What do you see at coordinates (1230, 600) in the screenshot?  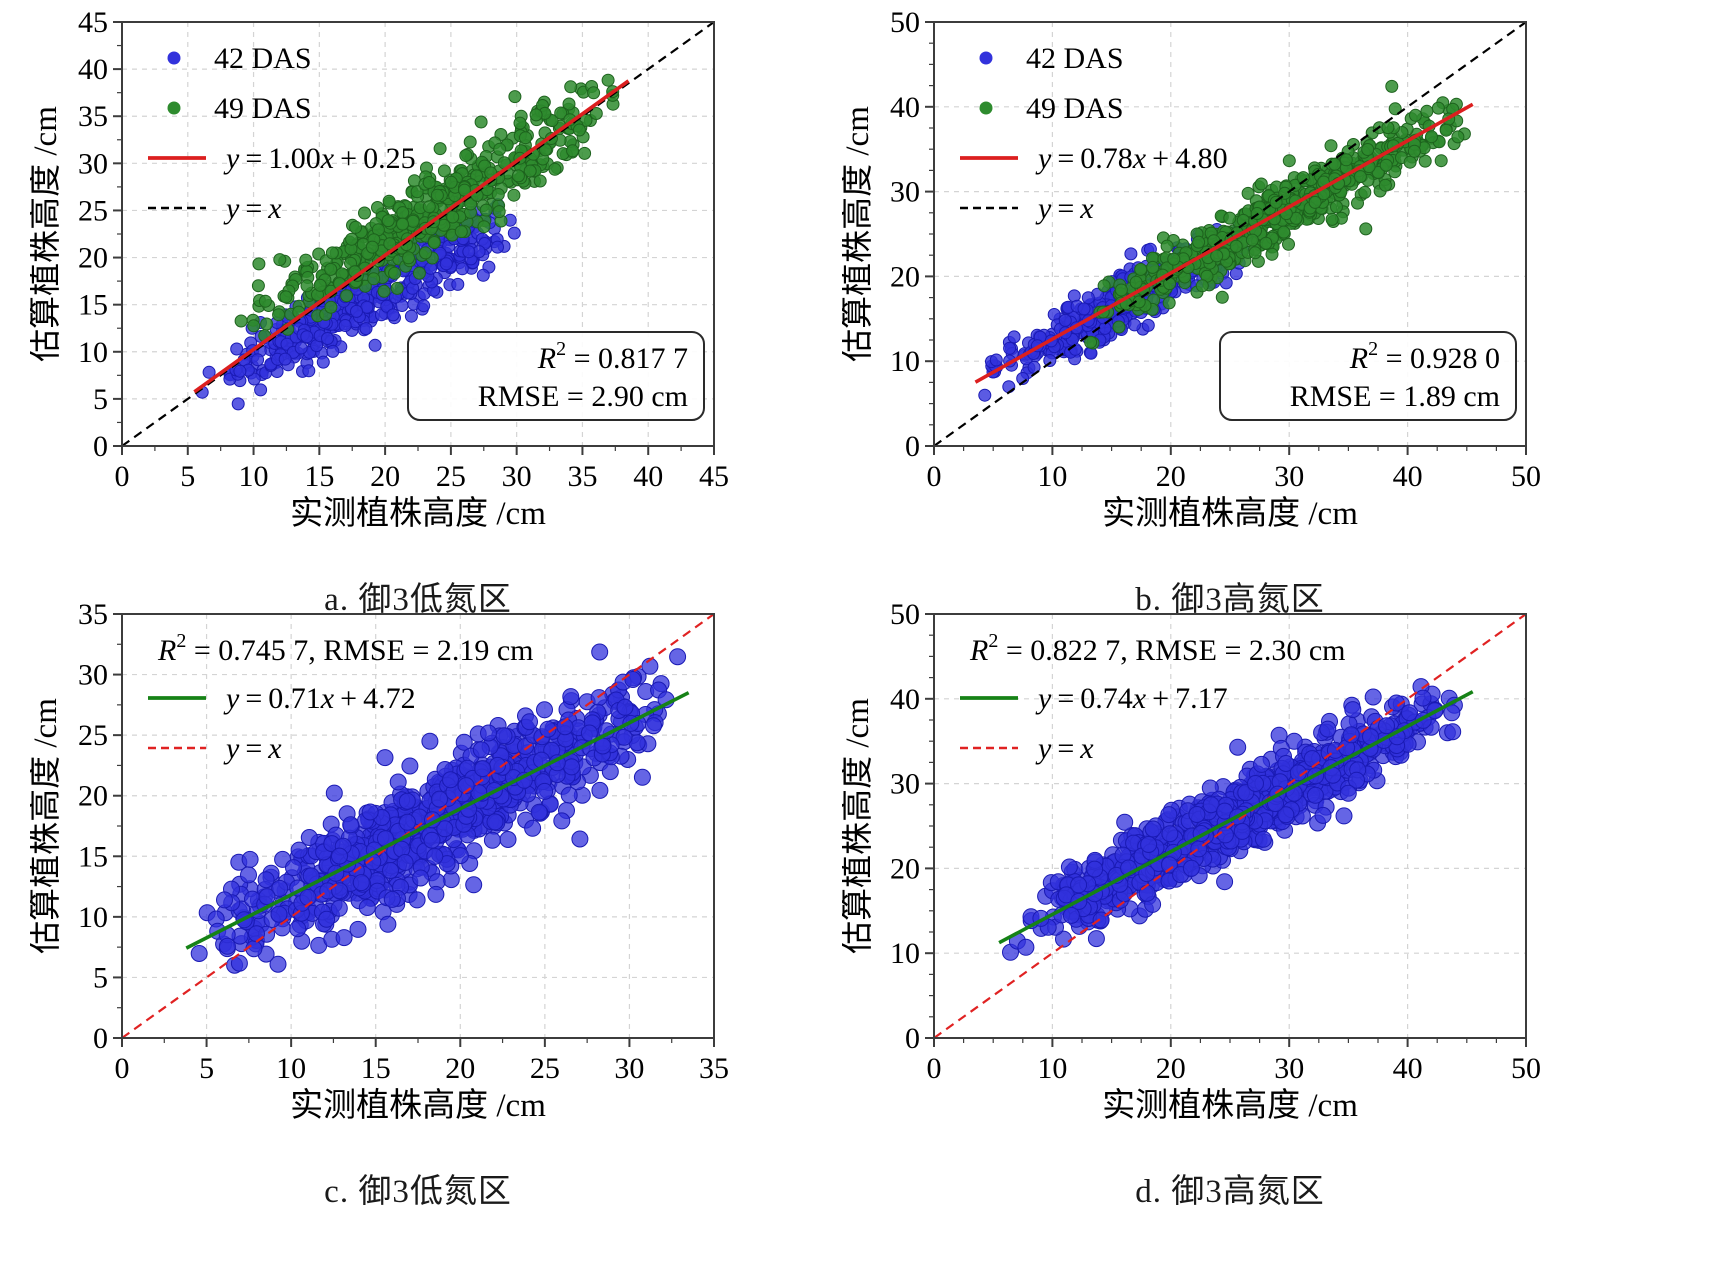 I see `caption-b: b. 御3高氮区` at bounding box center [1230, 600].